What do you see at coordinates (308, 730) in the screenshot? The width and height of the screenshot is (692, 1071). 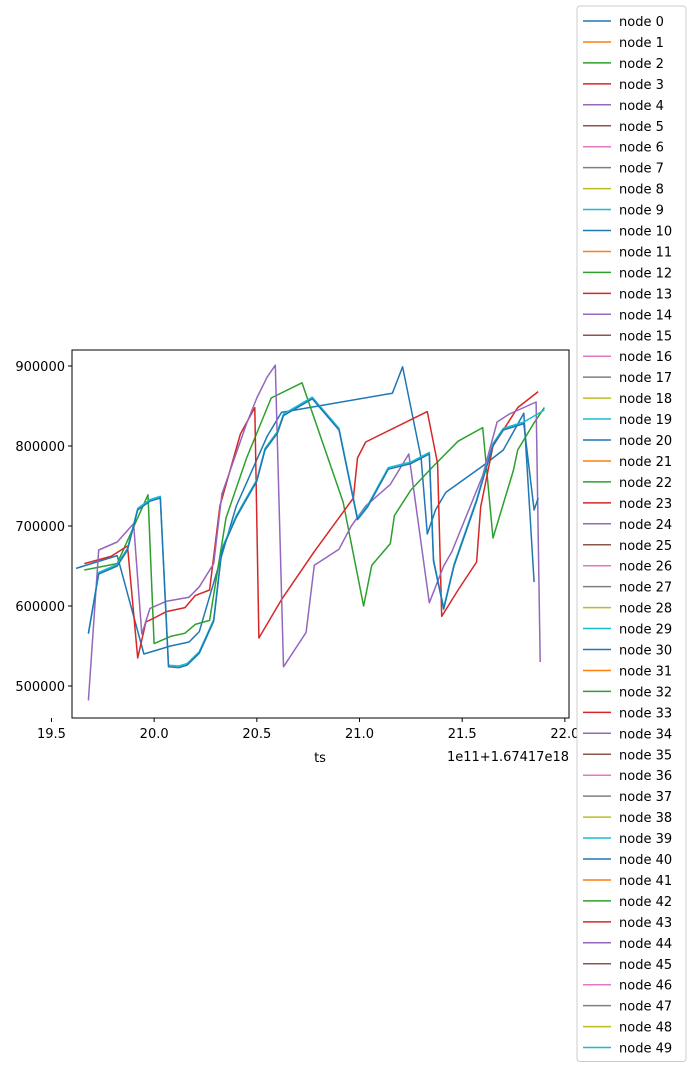 I see `x-axis: 19.5 20.0 20.5 21.0 21.5 22.0` at bounding box center [308, 730].